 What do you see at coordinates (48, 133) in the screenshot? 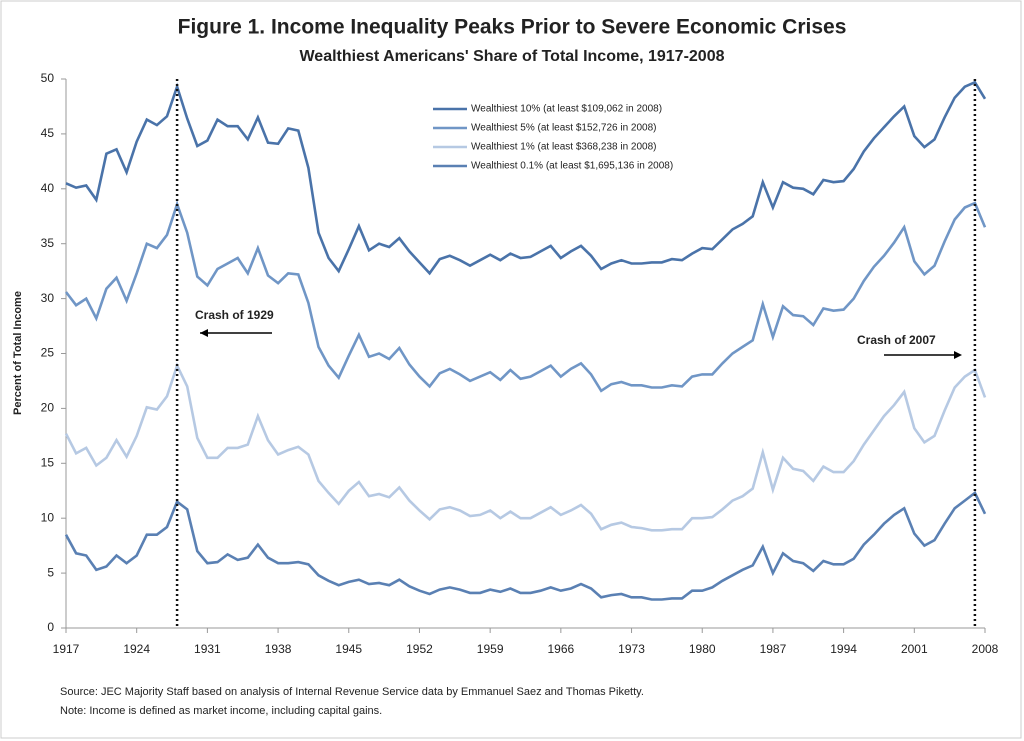
I see `y-tick-label: 45` at bounding box center [48, 133].